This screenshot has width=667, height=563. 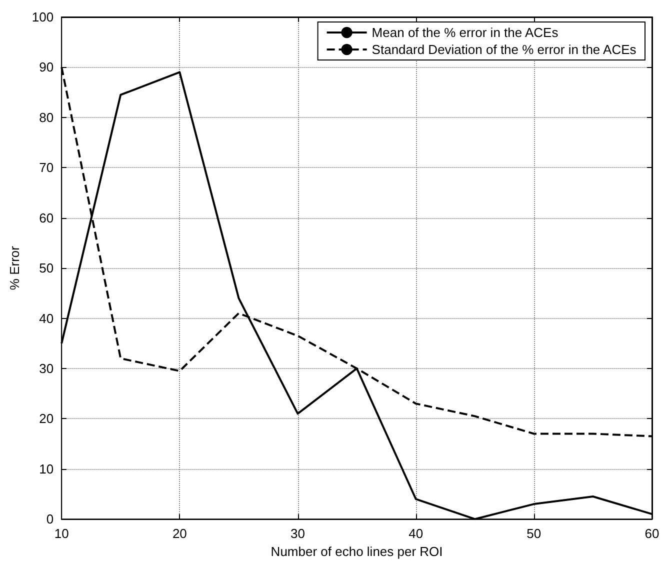 What do you see at coordinates (46, 268) in the screenshot?
I see `y-tick-label: 50` at bounding box center [46, 268].